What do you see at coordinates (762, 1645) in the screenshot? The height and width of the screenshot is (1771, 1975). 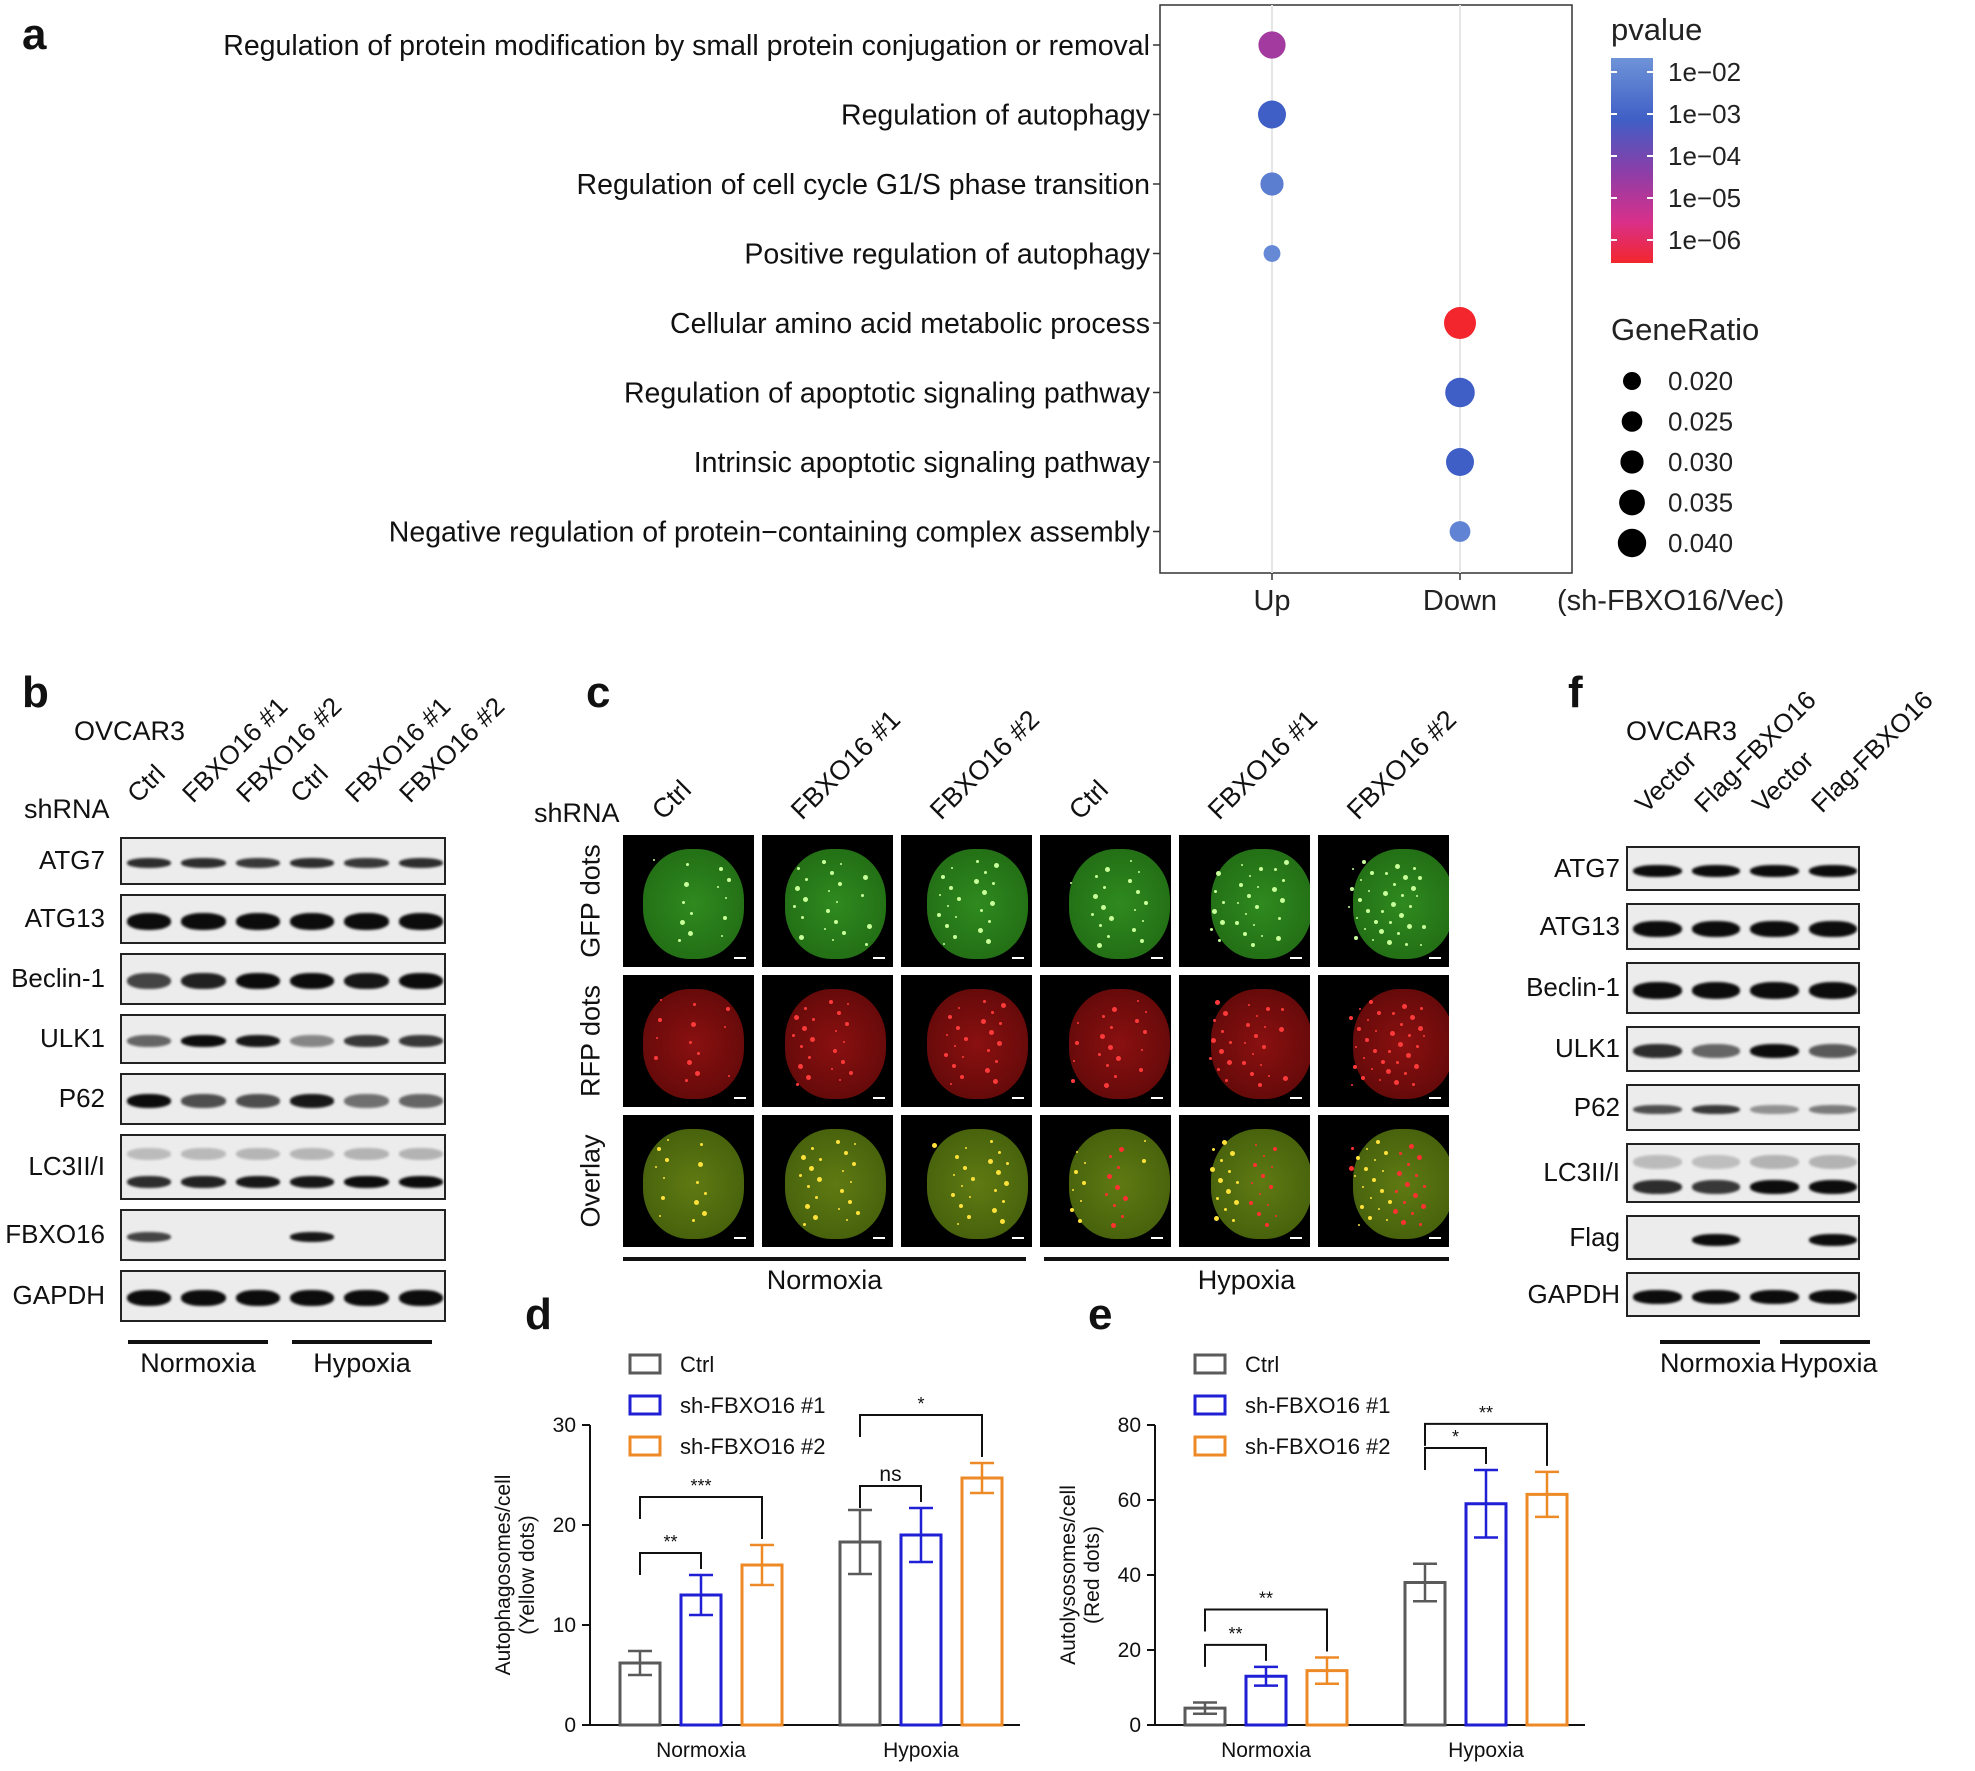 I see `bar` at bounding box center [762, 1645].